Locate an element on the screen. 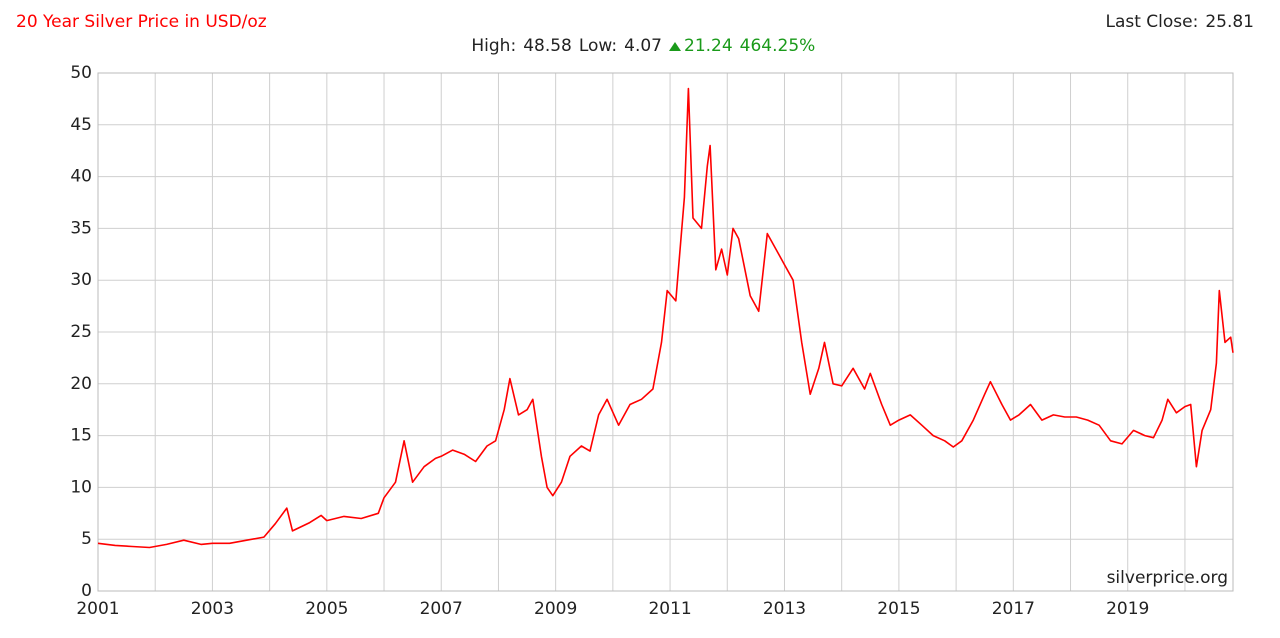  last-close-value: 25.81 is located at coordinates (1229, 22).